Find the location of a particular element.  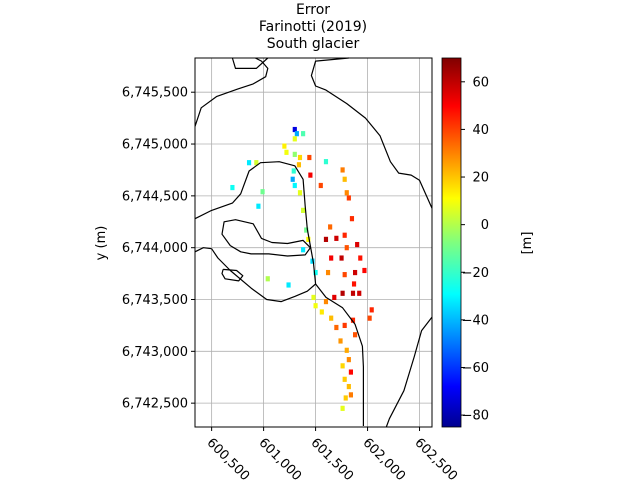

x-axis: 600,500 601,000 601,500 602,000 602,500 is located at coordinates (332, 453).